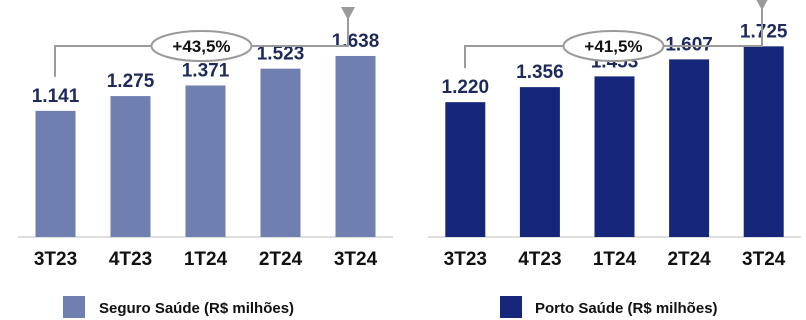  I want to click on value-label: 1.220, so click(466, 87).